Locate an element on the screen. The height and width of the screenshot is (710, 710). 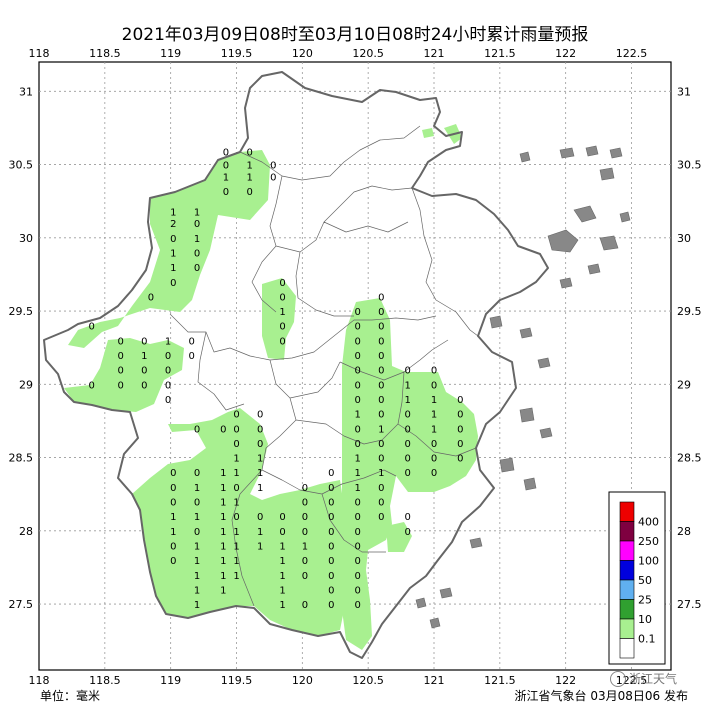
lat-tick-label-left: 30 is located at coordinates (26, 238).